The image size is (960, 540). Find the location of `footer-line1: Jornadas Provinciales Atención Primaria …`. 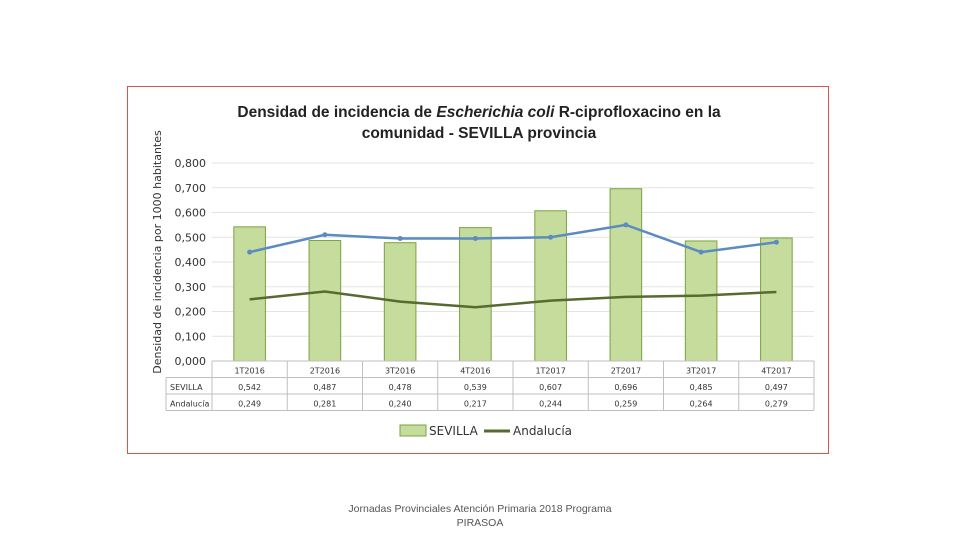

footer-line1: Jornadas Provinciales Atención Primaria … is located at coordinates (480, 509).